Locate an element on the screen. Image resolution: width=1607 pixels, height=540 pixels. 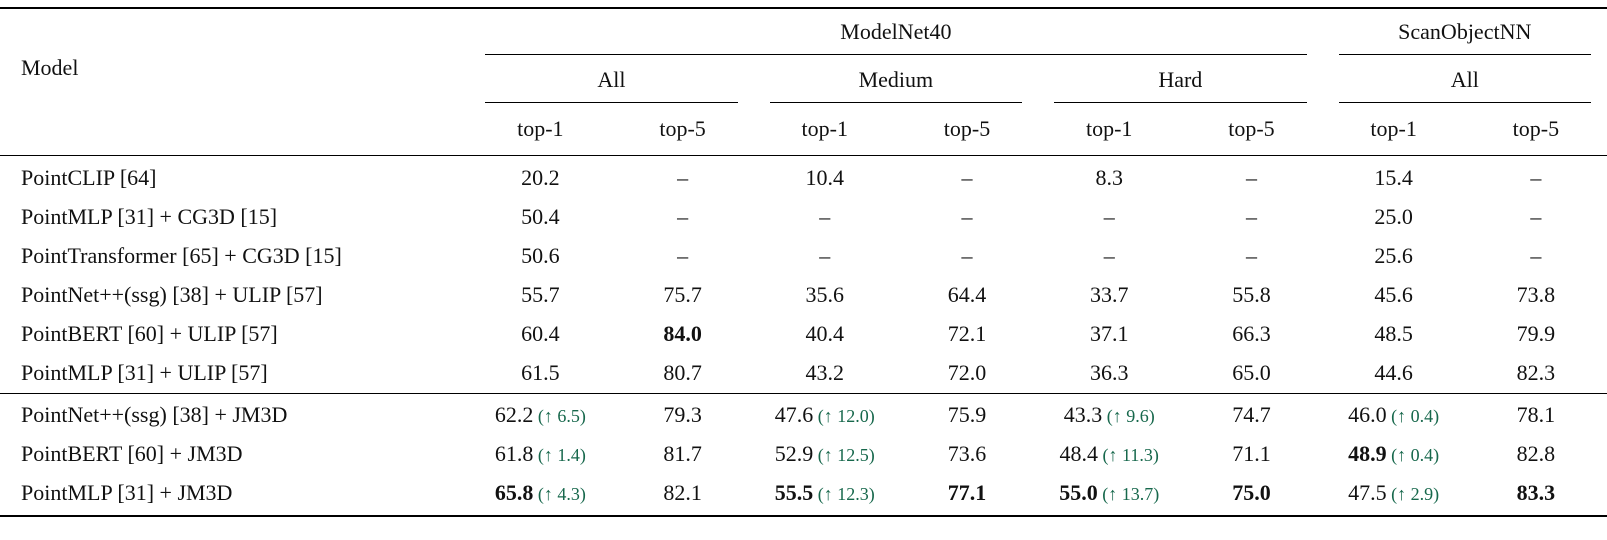
metric-value-cell: 73.6 is located at coordinates (967, 453).